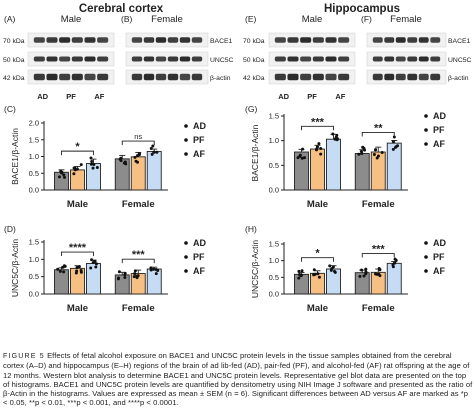  Describe the element at coordinates (255, 152) in the screenshot. I see `y-axis-label: BACE1/β-Actin` at that location.